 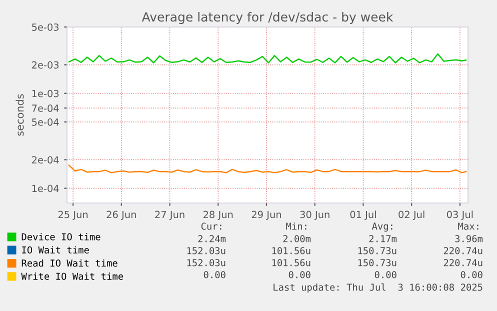 I want to click on text: Min:, so click(x=296, y=226).